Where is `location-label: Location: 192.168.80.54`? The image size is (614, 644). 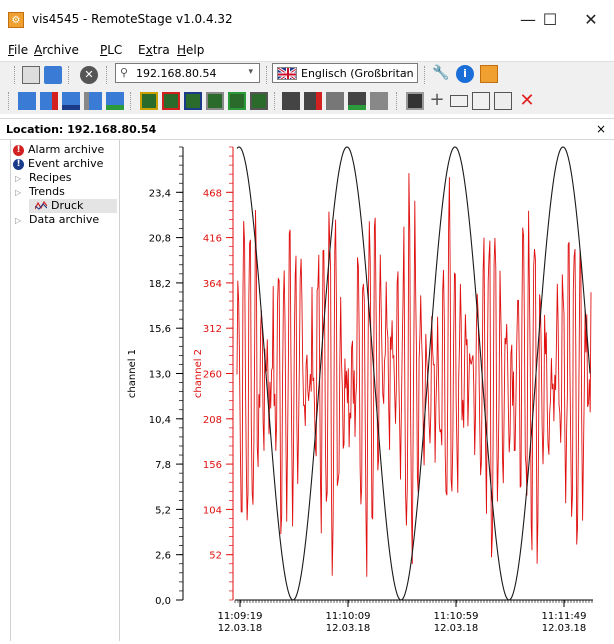 location-label: Location: 192.168.80.54 is located at coordinates (81, 129).